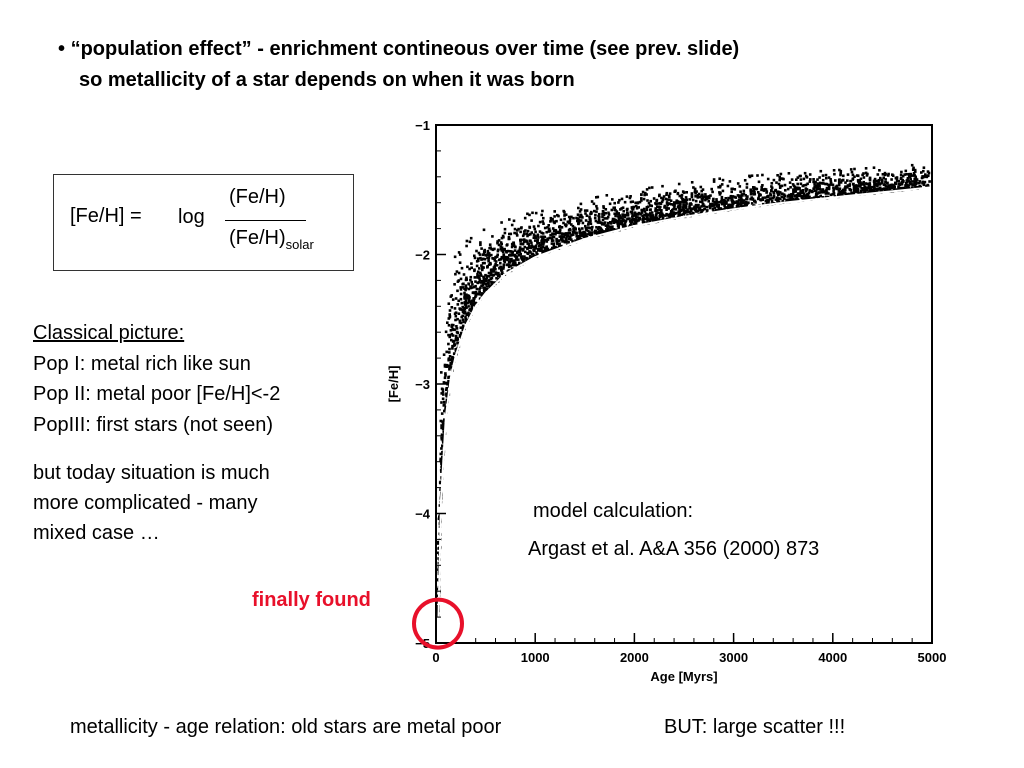 This screenshot has width=1024, height=768. Describe the element at coordinates (109, 333) in the screenshot. I see `classical-heading: Classical picture:` at that location.